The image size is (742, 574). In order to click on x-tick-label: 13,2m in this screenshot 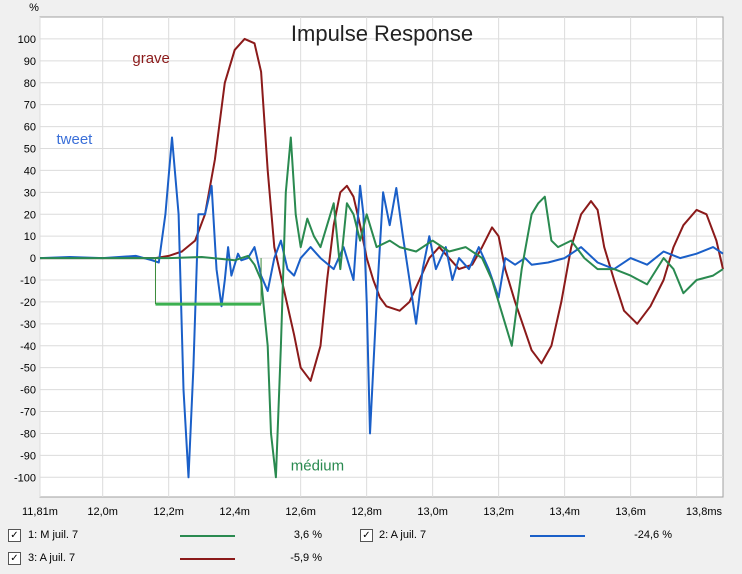, I will do `click(498, 512)`.